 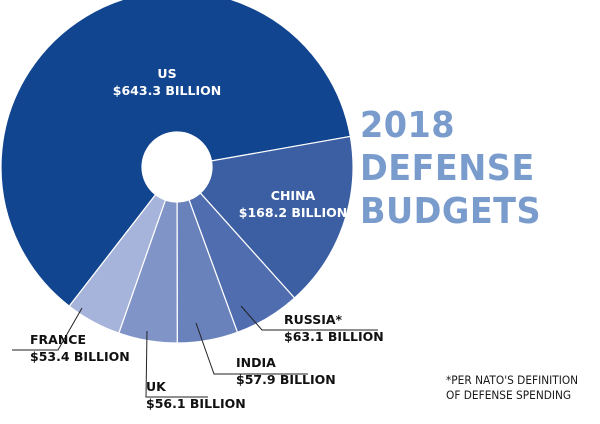 What do you see at coordinates (47, 329) in the screenshot?
I see `leader-line-france` at bounding box center [47, 329].